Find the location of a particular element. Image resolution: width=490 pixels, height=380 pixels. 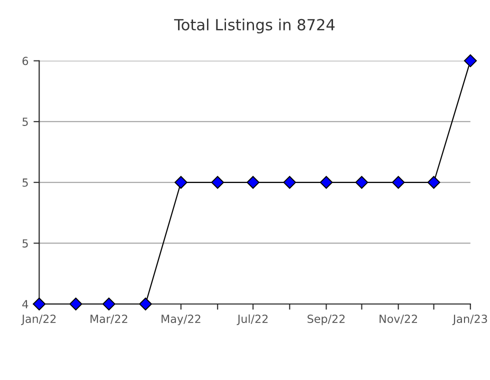

y-tick-label: 6 is located at coordinates (25, 61).